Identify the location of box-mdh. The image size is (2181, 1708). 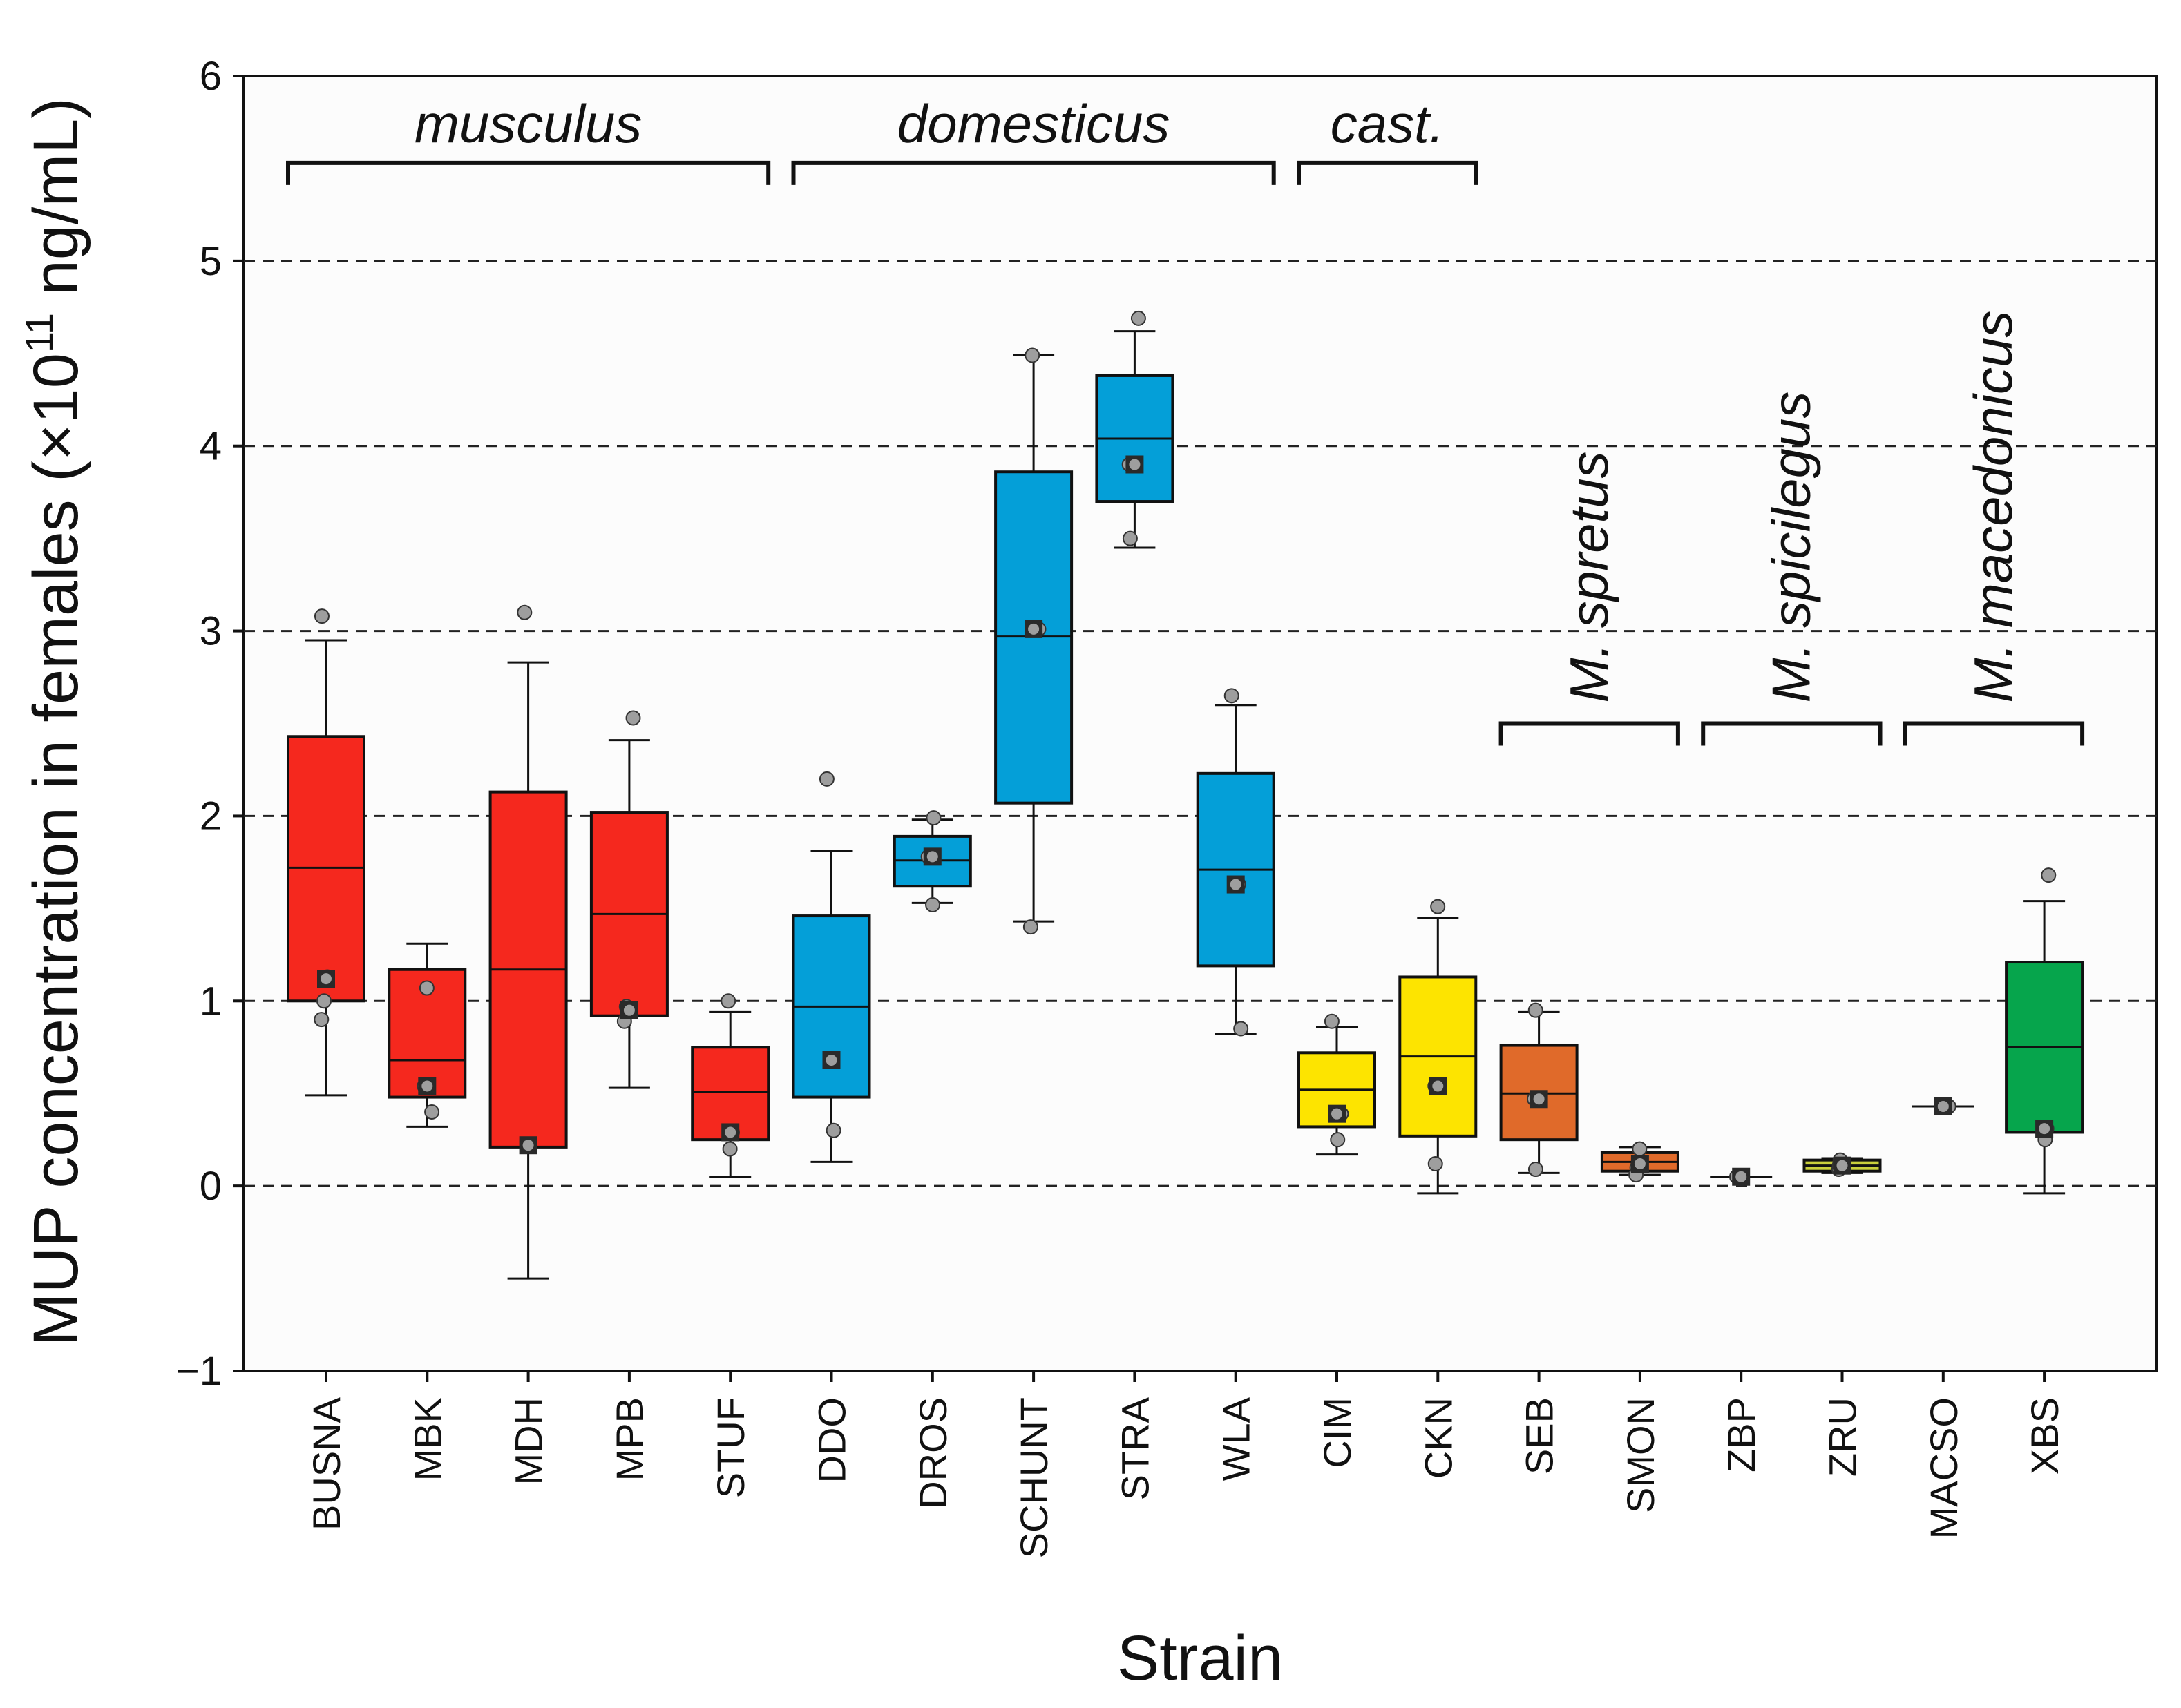
(528, 942).